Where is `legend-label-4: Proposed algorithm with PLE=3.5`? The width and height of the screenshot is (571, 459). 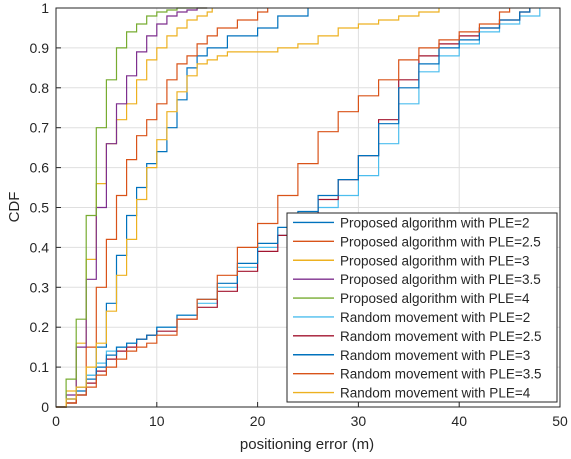
legend-label-4: Proposed algorithm with PLE=3.5 is located at coordinates (440, 279).